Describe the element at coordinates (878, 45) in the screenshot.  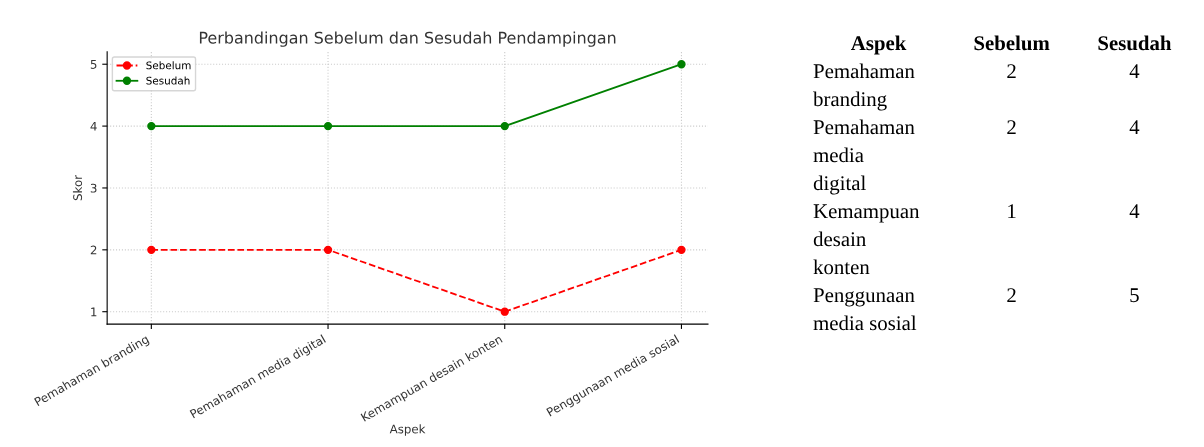
I see `text: Aspek` at that location.